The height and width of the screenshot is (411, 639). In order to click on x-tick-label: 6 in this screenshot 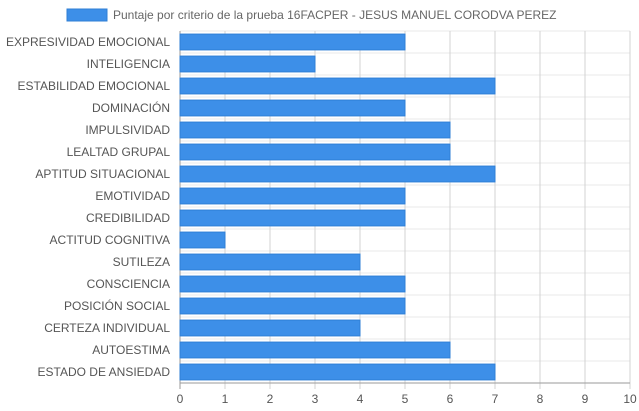, I will do `click(450, 399)`.